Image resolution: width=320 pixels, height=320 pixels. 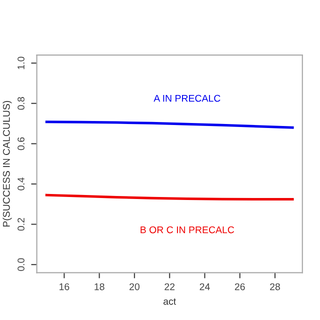 What do you see at coordinates (135, 286) in the screenshot?
I see `x-tick-label: 20` at bounding box center [135, 286].